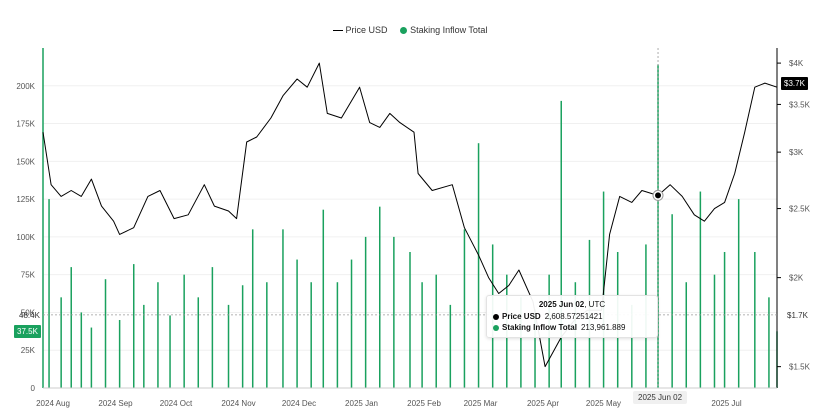  Describe the element at coordinates (25, 161) in the screenshot. I see `left-axis-tick-label: 150K` at that location.